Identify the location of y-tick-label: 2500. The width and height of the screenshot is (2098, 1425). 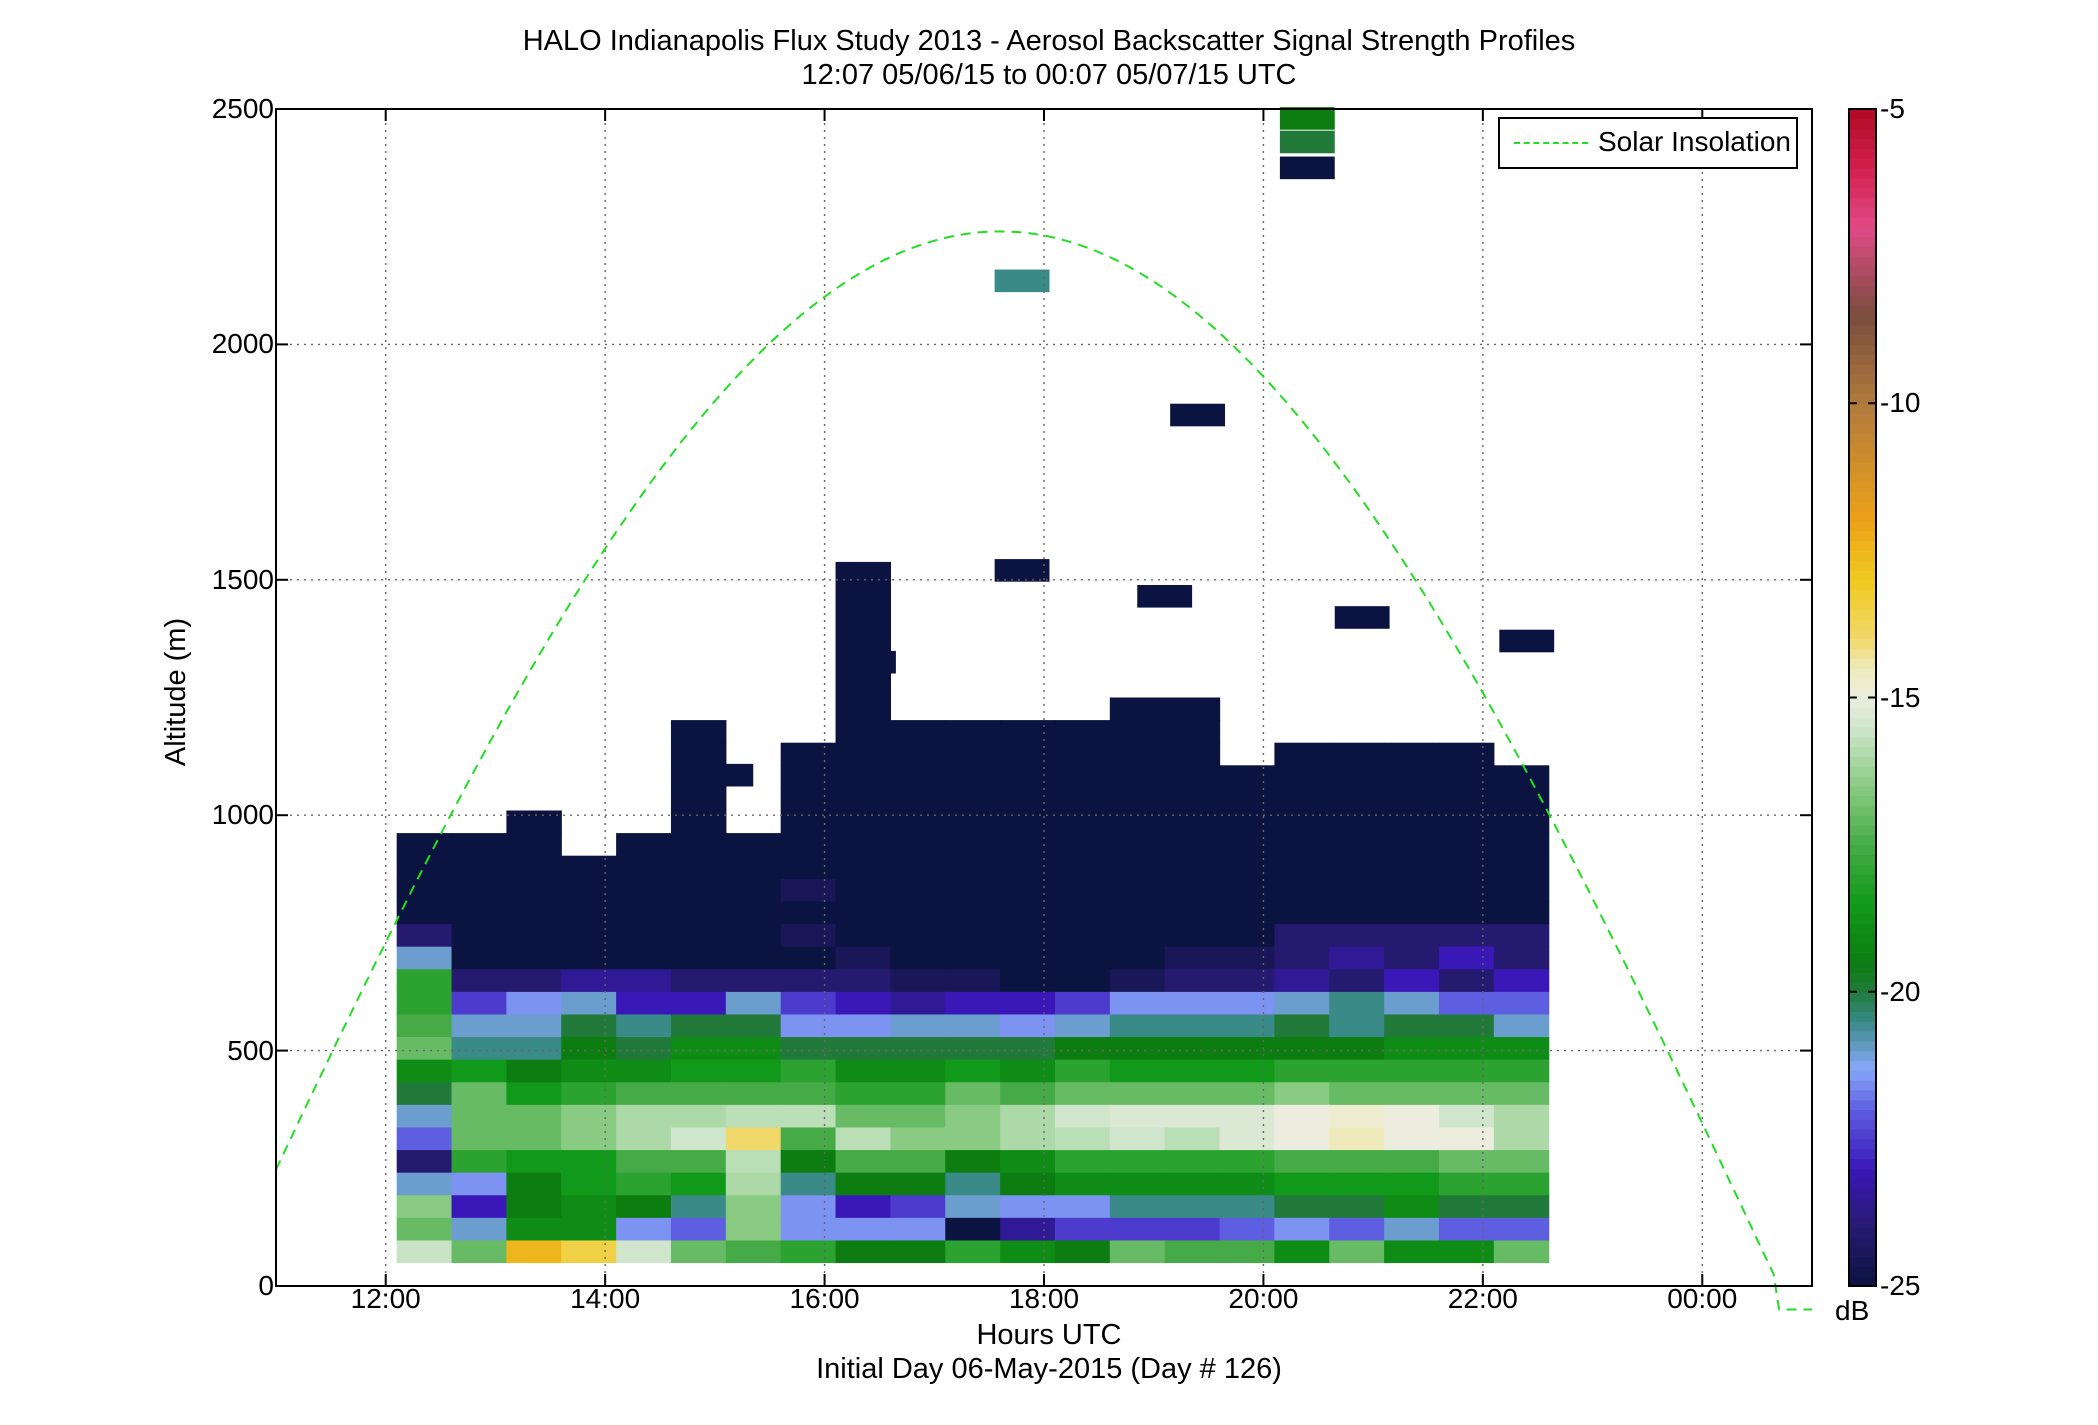
(242, 108).